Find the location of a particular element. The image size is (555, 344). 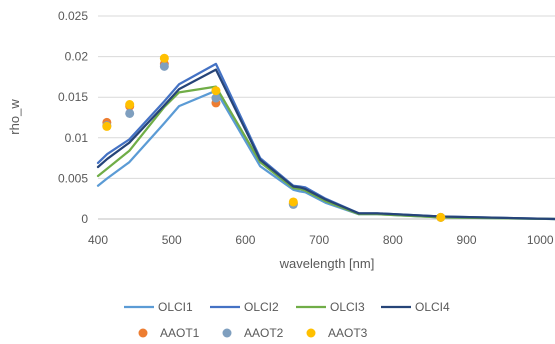

y-tick-label: 0 is located at coordinates (84, 219).